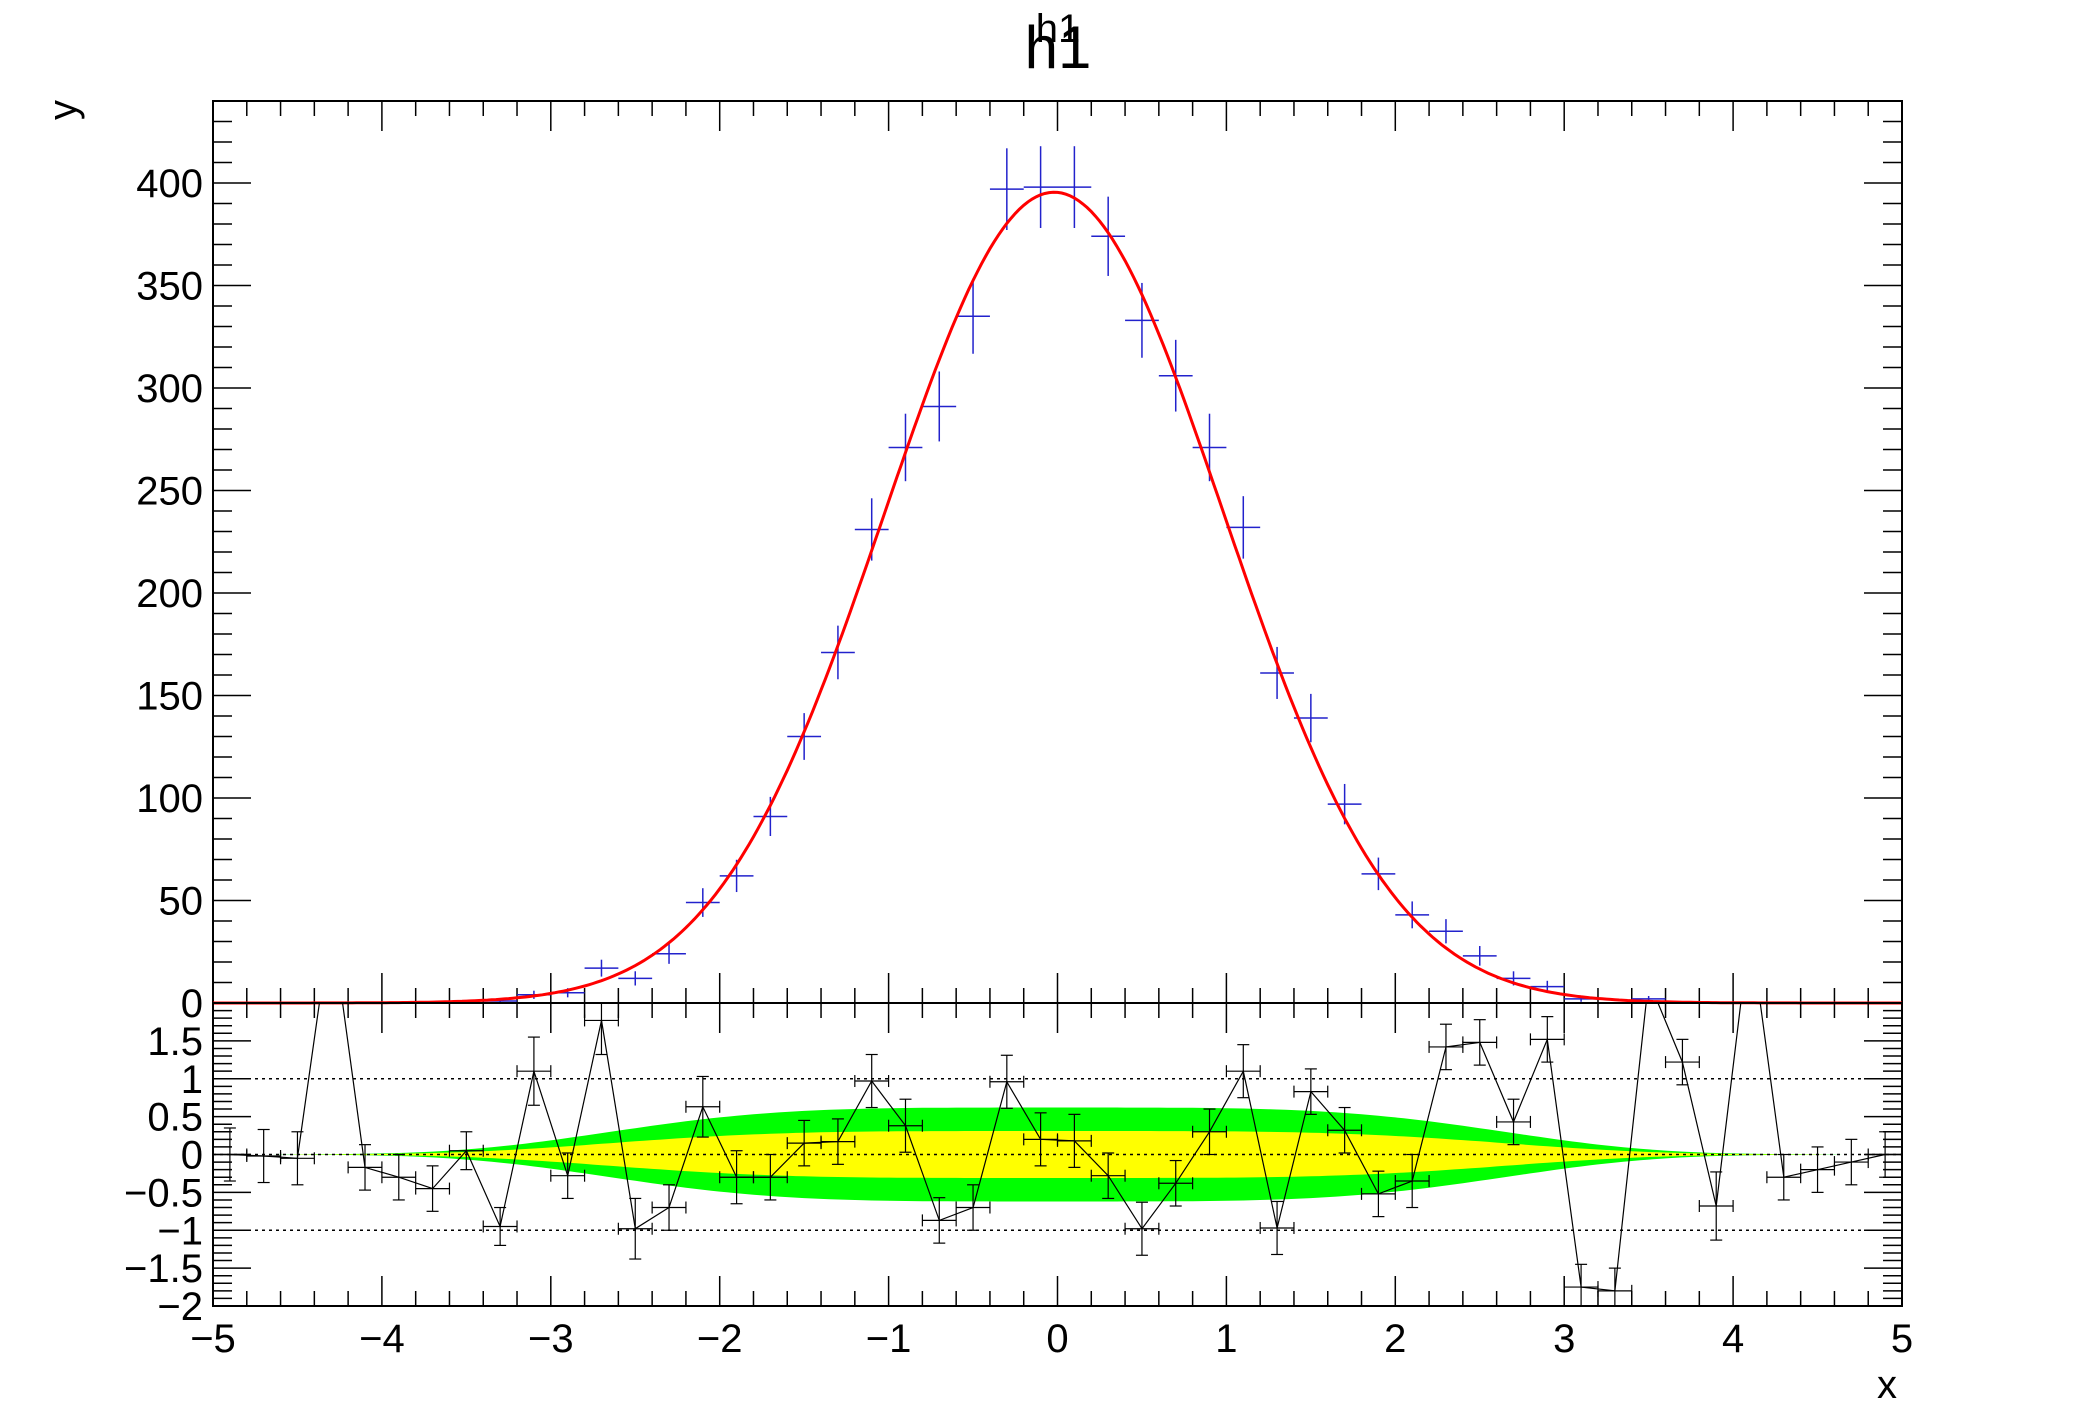 The width and height of the screenshot is (2088, 1421). Describe the element at coordinates (1733, 1339) in the screenshot. I see `x-tick-label: 4` at that location.